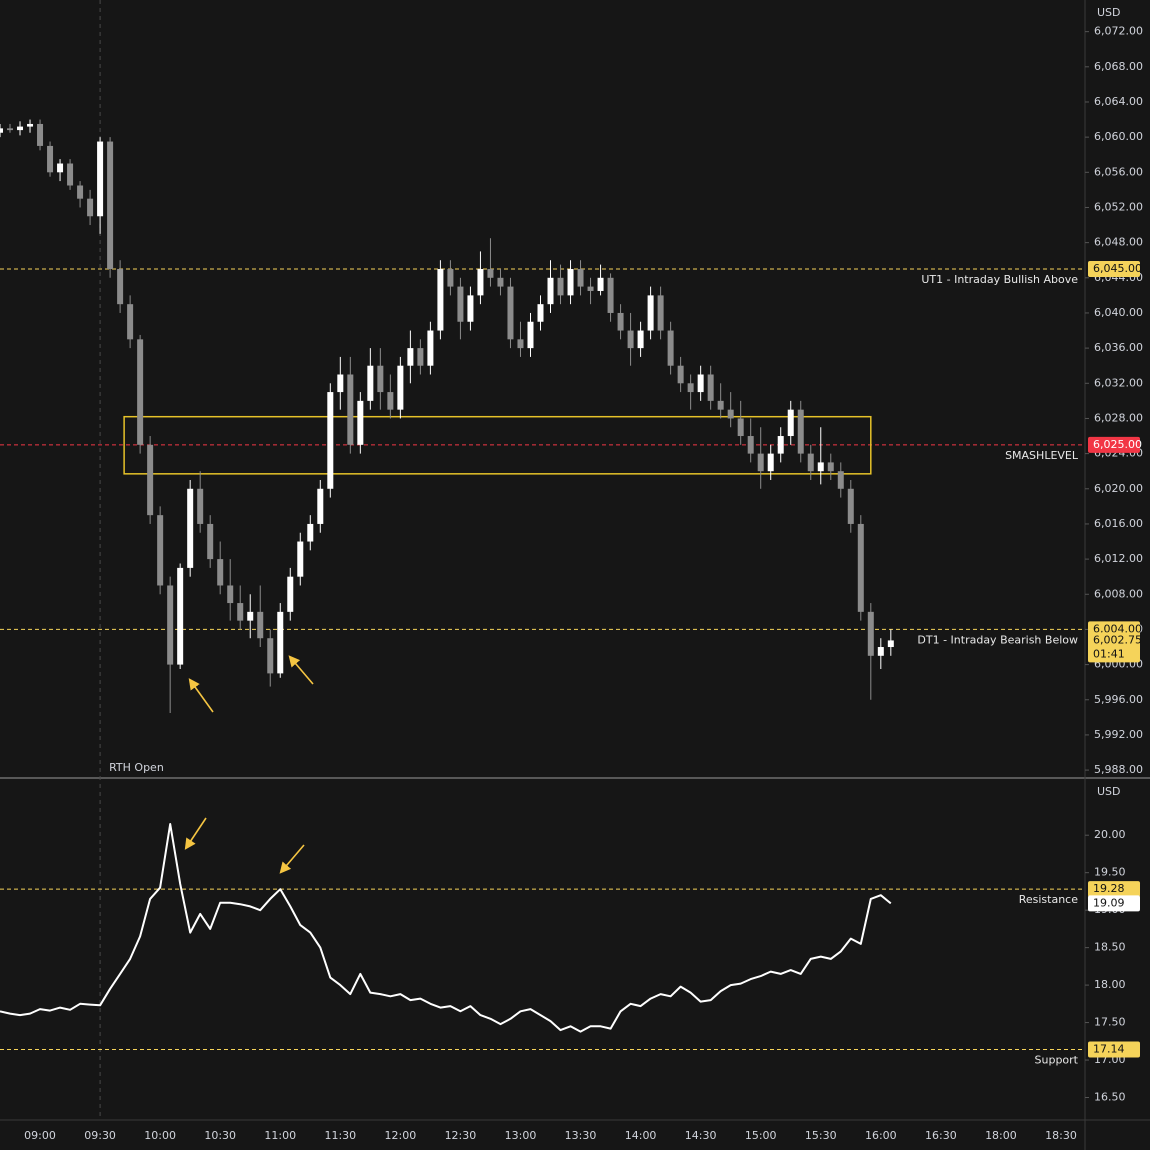 The height and width of the screenshot is (1150, 1150). Describe the element at coordinates (1109, 1049) in the screenshot. I see `level-label: 17.14` at that location.